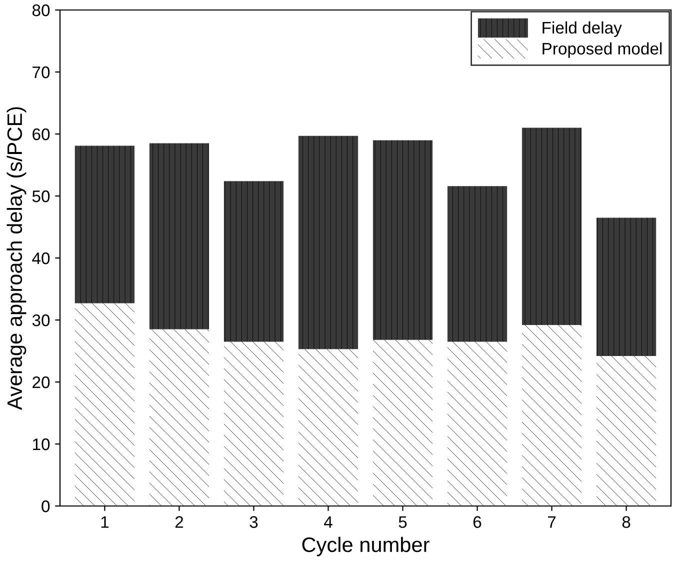 Image resolution: width=686 pixels, height=584 pixels. I want to click on y-tick-label: 10, so click(41, 444).